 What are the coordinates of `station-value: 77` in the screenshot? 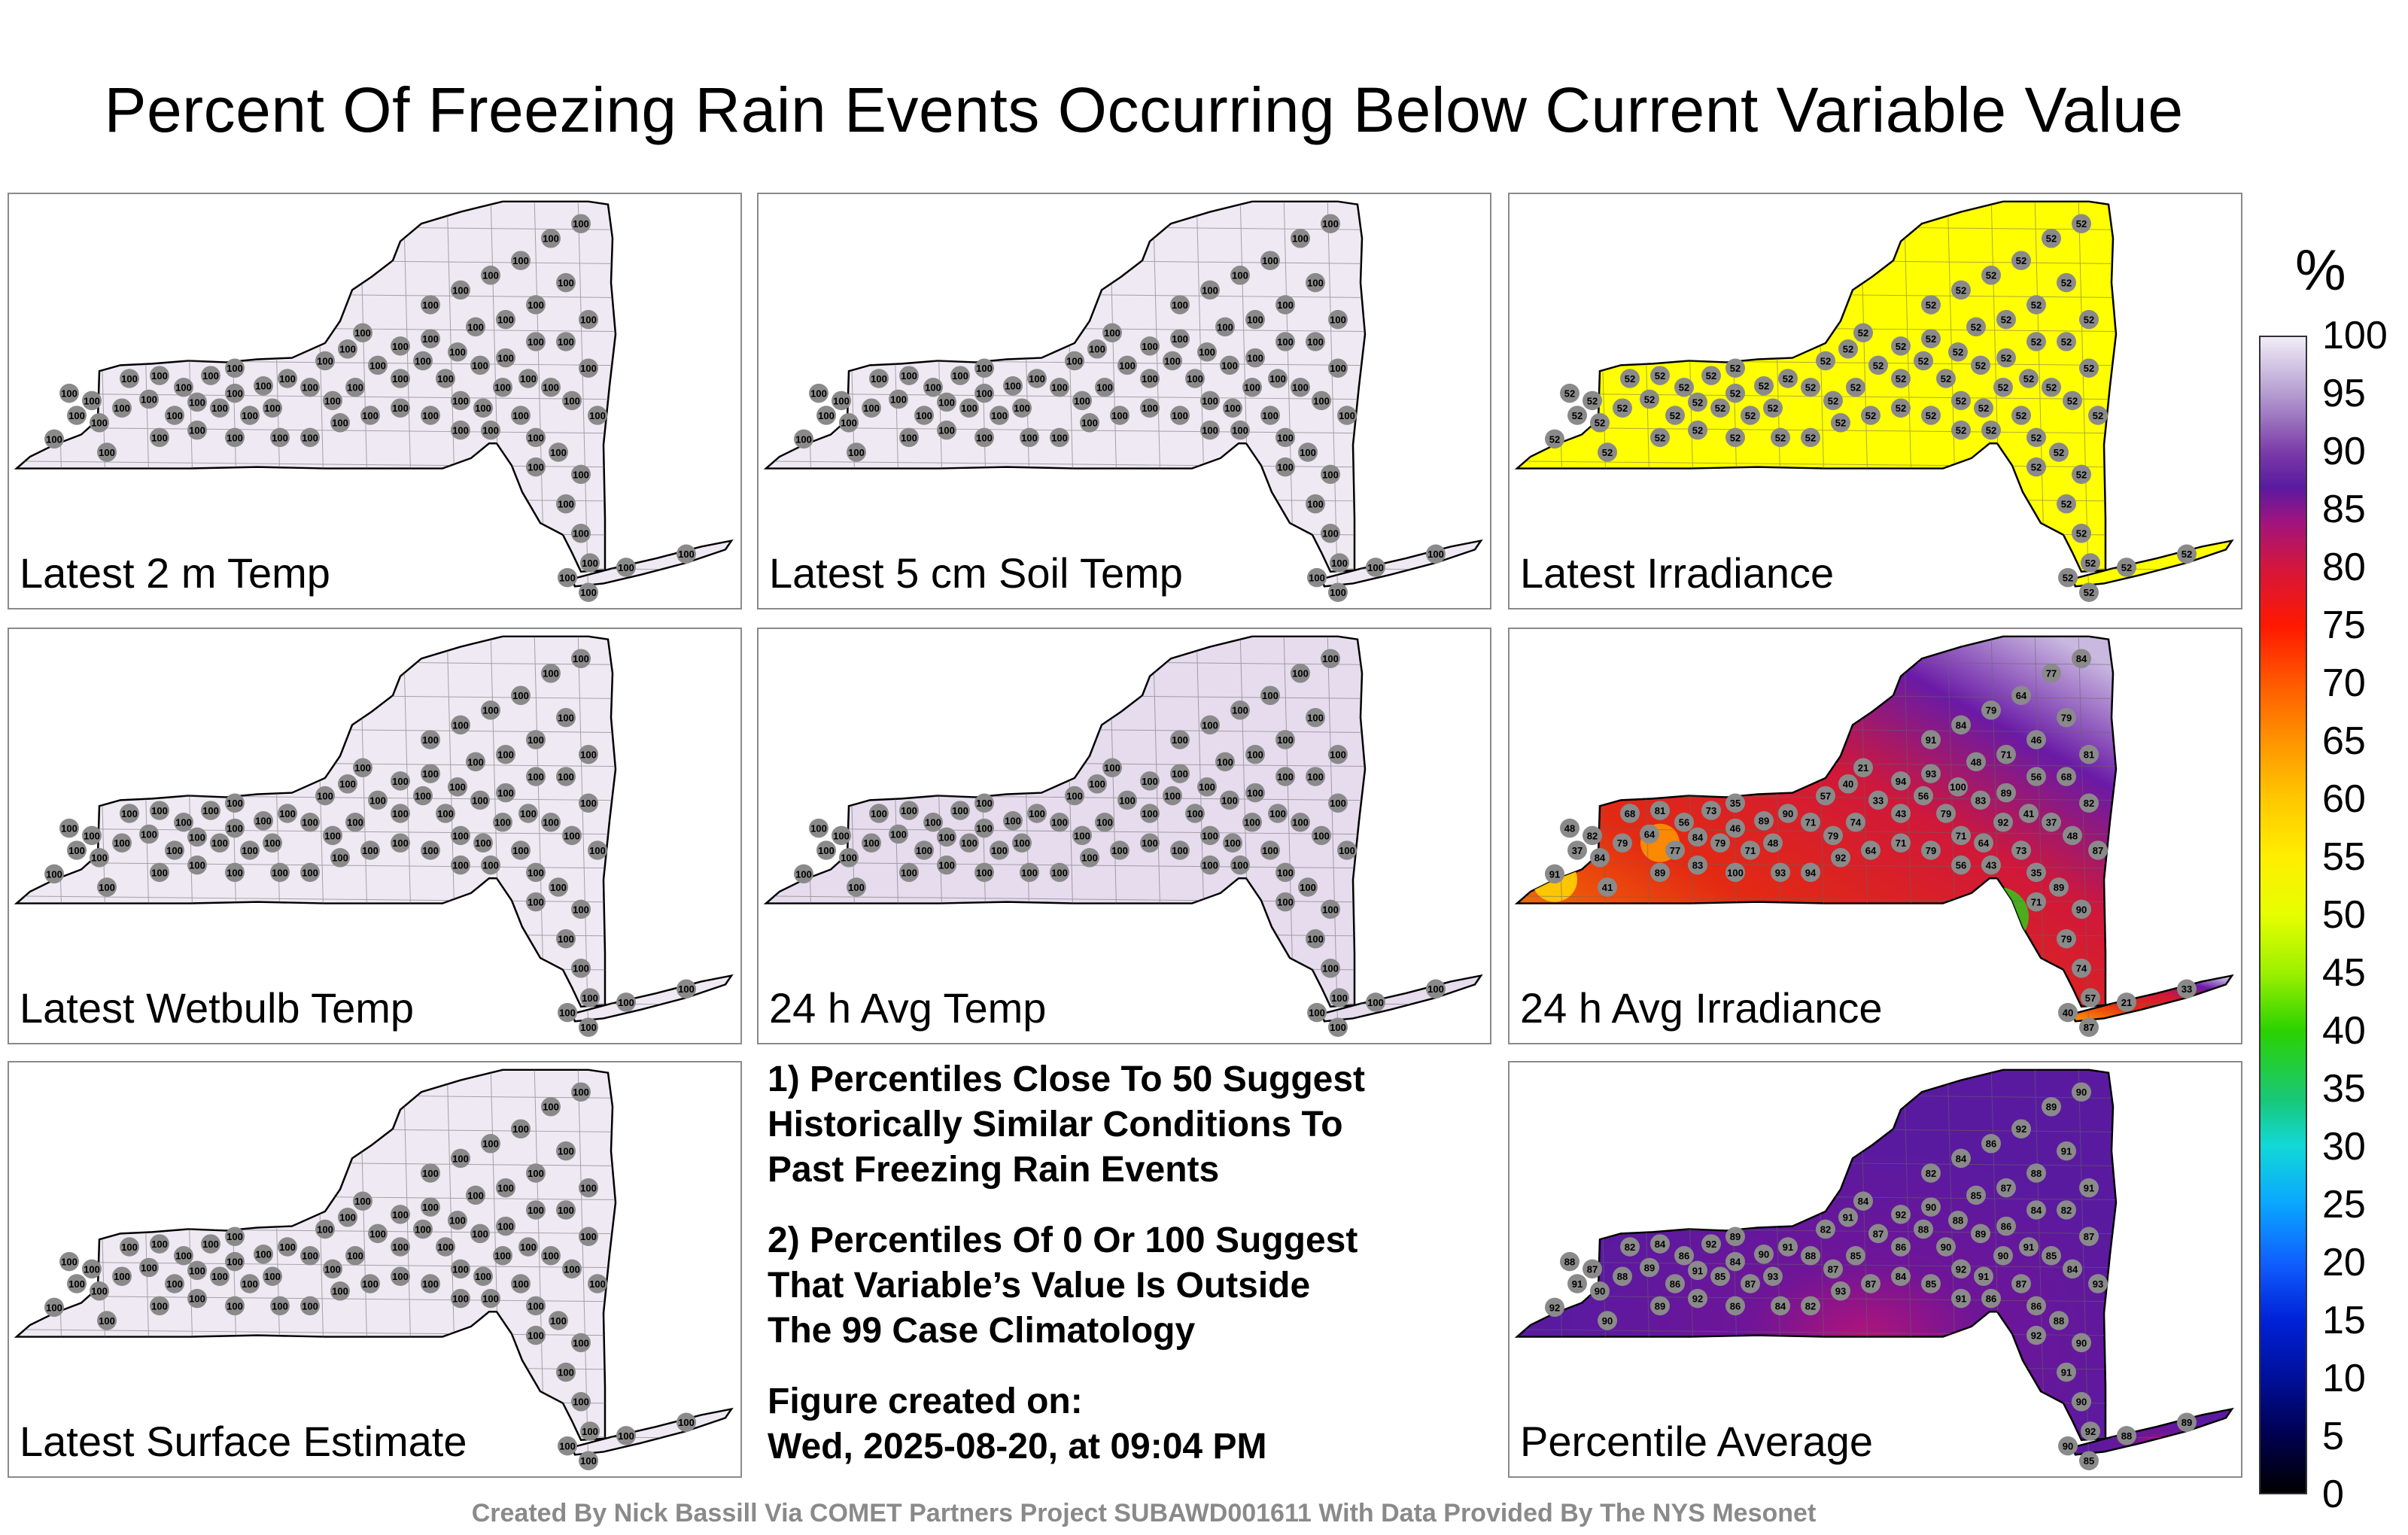 It's located at (1675, 850).